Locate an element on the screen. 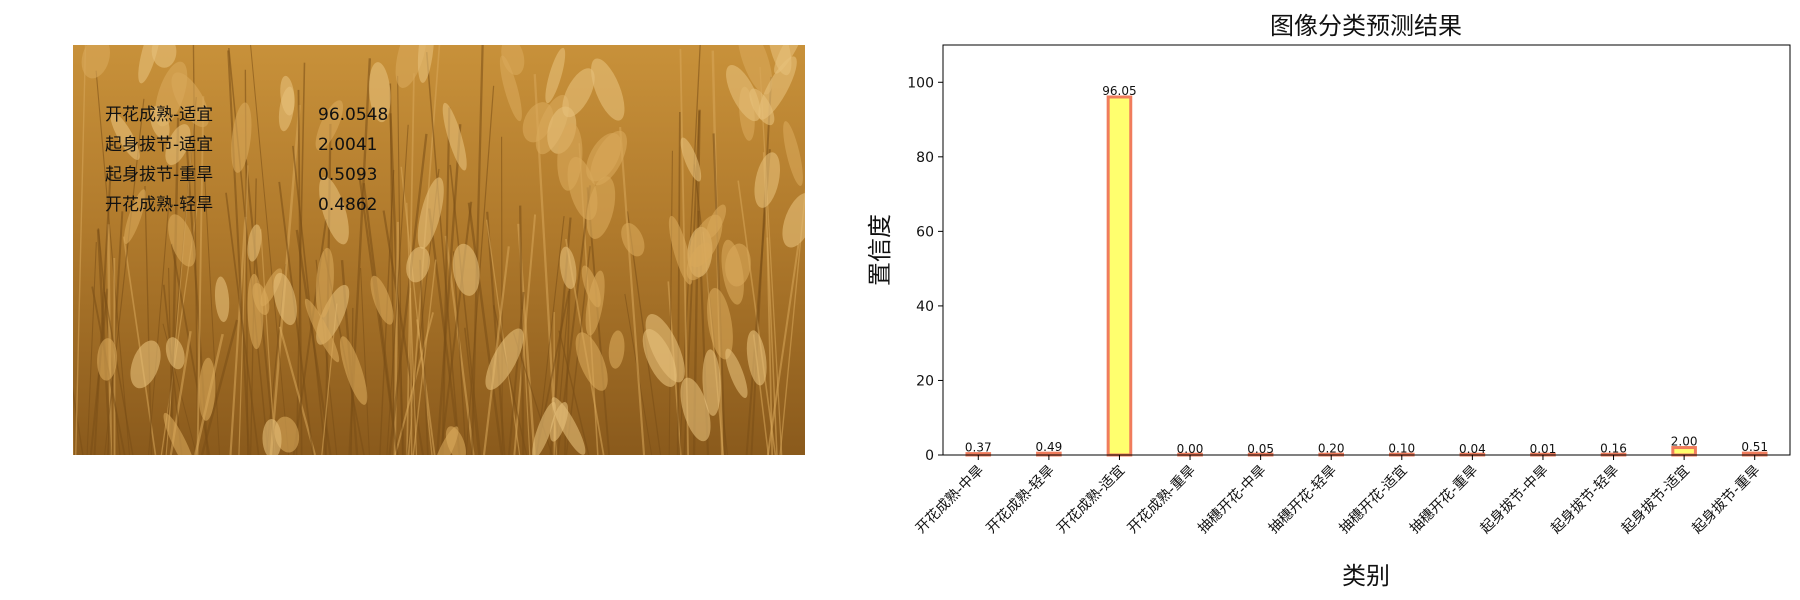 The image size is (1800, 600). bar-value-label: 0.10 is located at coordinates (1401, 449).